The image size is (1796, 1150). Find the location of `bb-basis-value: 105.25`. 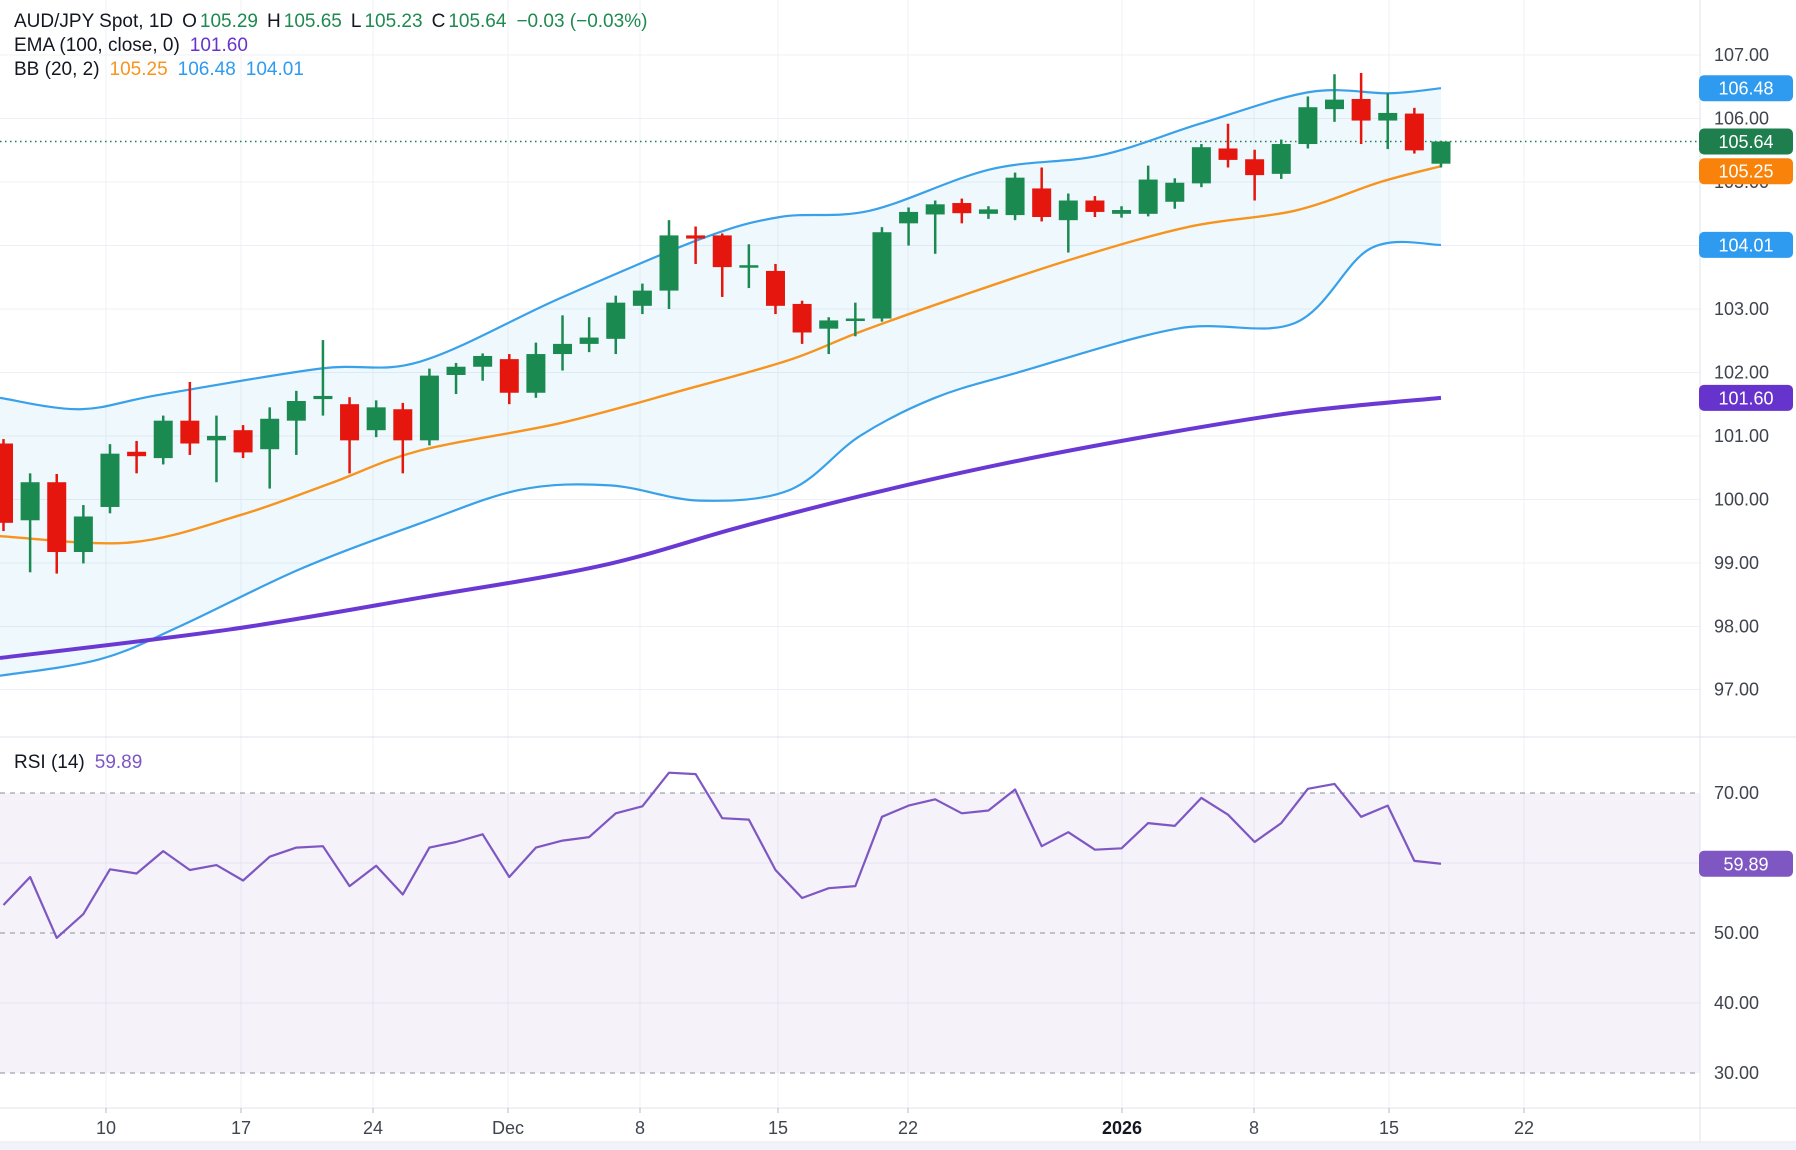

bb-basis-value: 105.25 is located at coordinates (138, 69).